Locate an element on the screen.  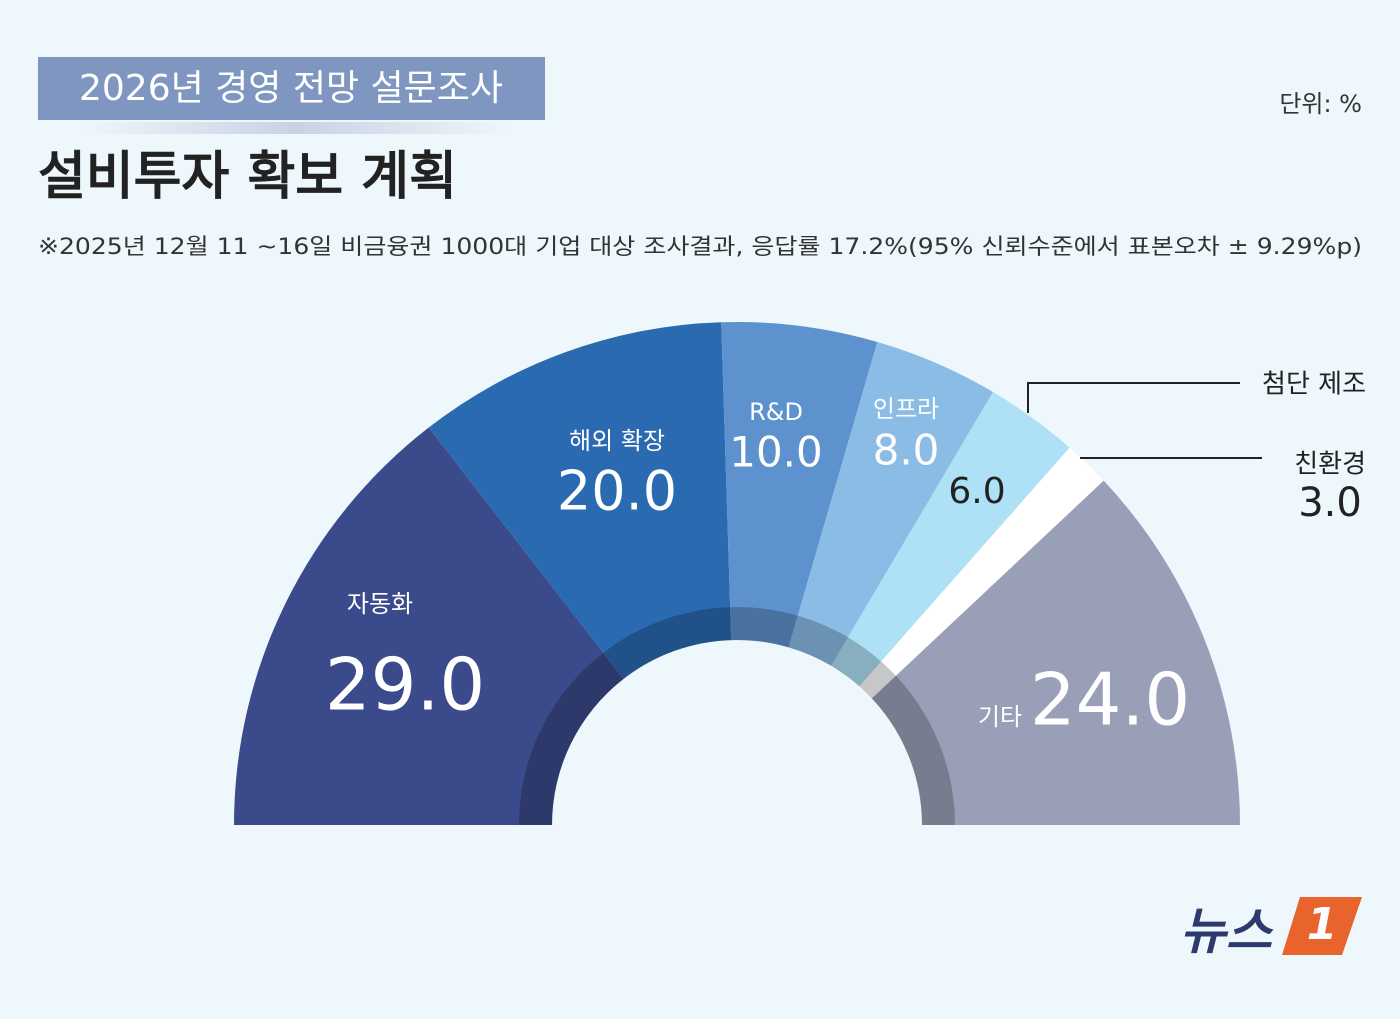
category-label: R&D is located at coordinates (776, 412).